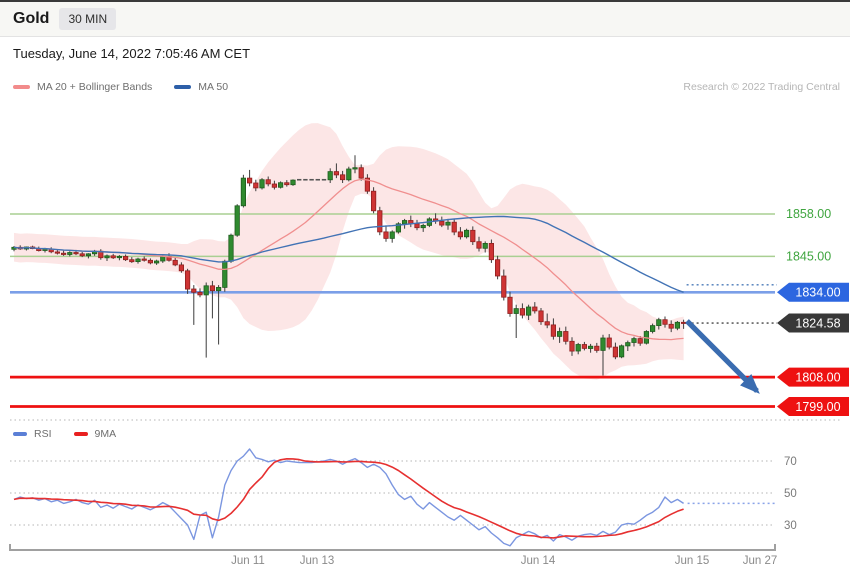 The height and width of the screenshot is (576, 850). I want to click on legend-label: 9MA, so click(105, 434).